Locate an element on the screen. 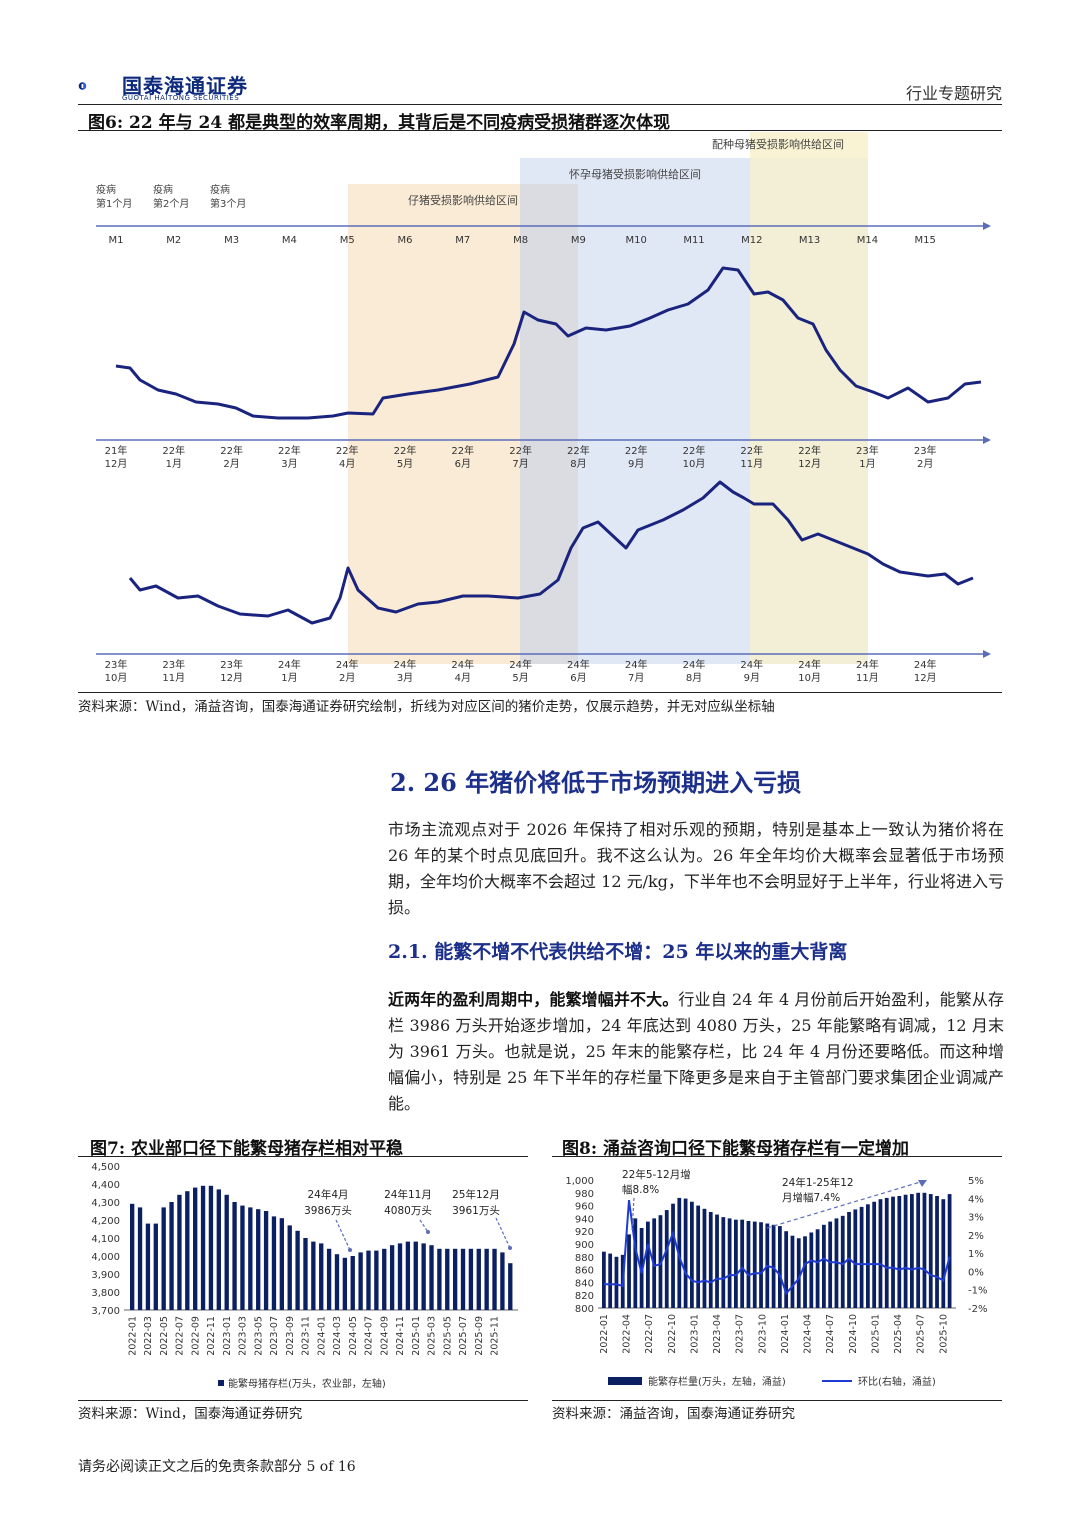 The height and width of the screenshot is (1527, 1080). month-label: M7 is located at coordinates (462, 240).